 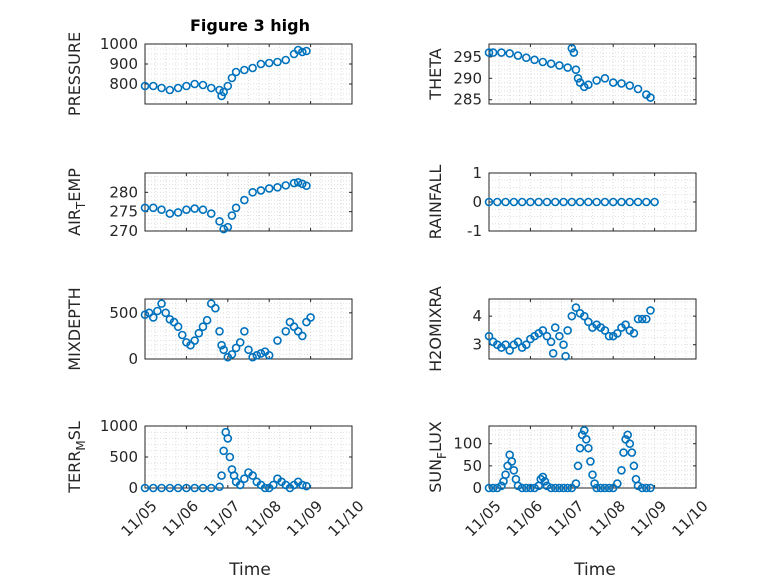 What do you see at coordinates (482, 518) in the screenshot?
I see `x-tick-label: 11/05` at bounding box center [482, 518].